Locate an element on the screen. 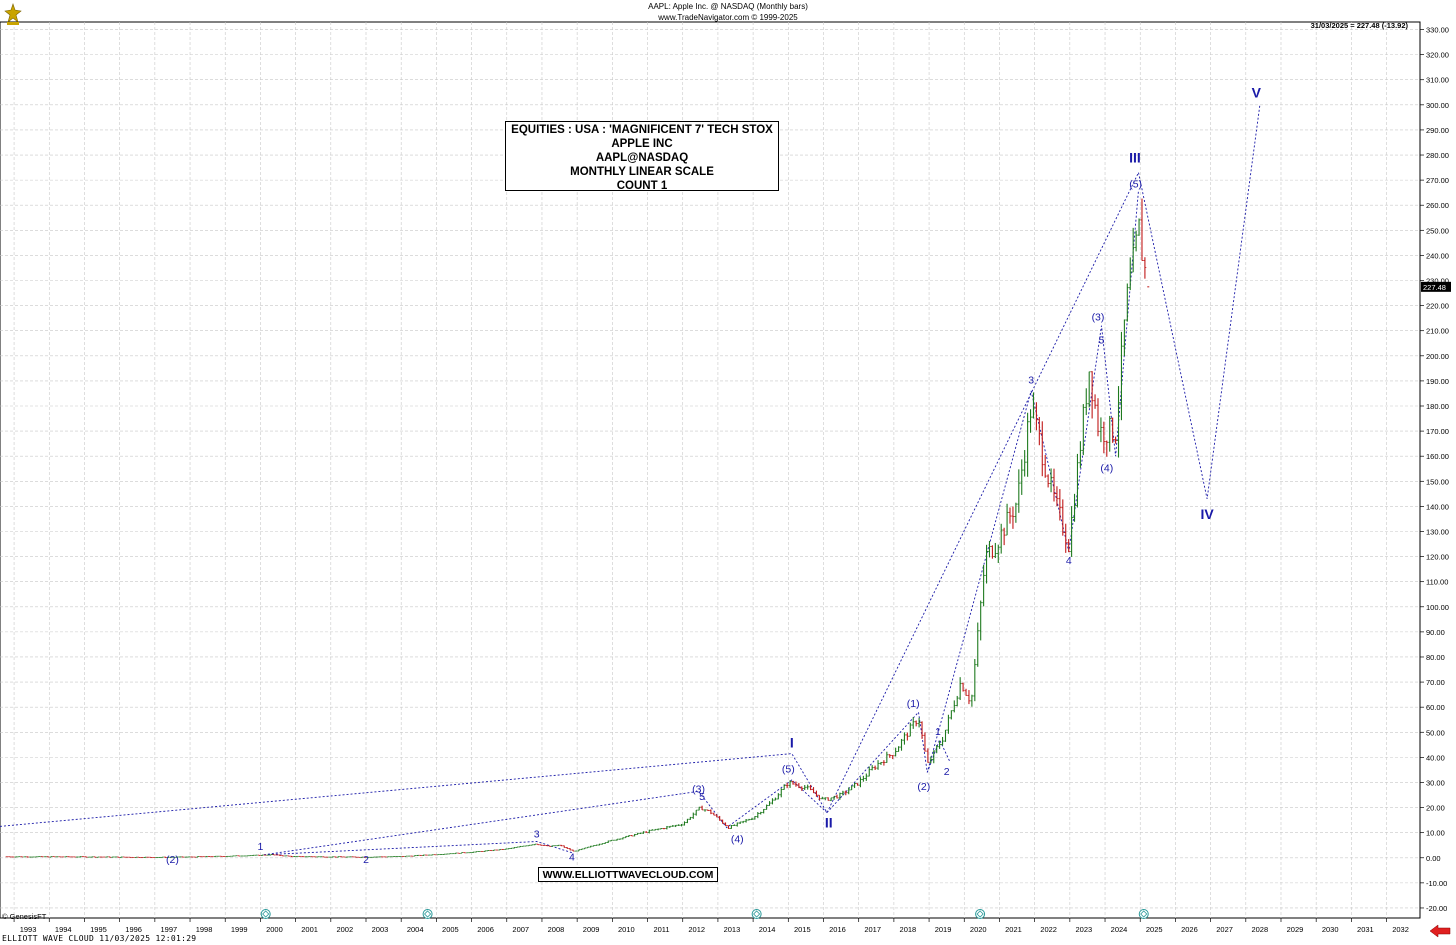  wave-projection-line is located at coordinates (1199, 301).